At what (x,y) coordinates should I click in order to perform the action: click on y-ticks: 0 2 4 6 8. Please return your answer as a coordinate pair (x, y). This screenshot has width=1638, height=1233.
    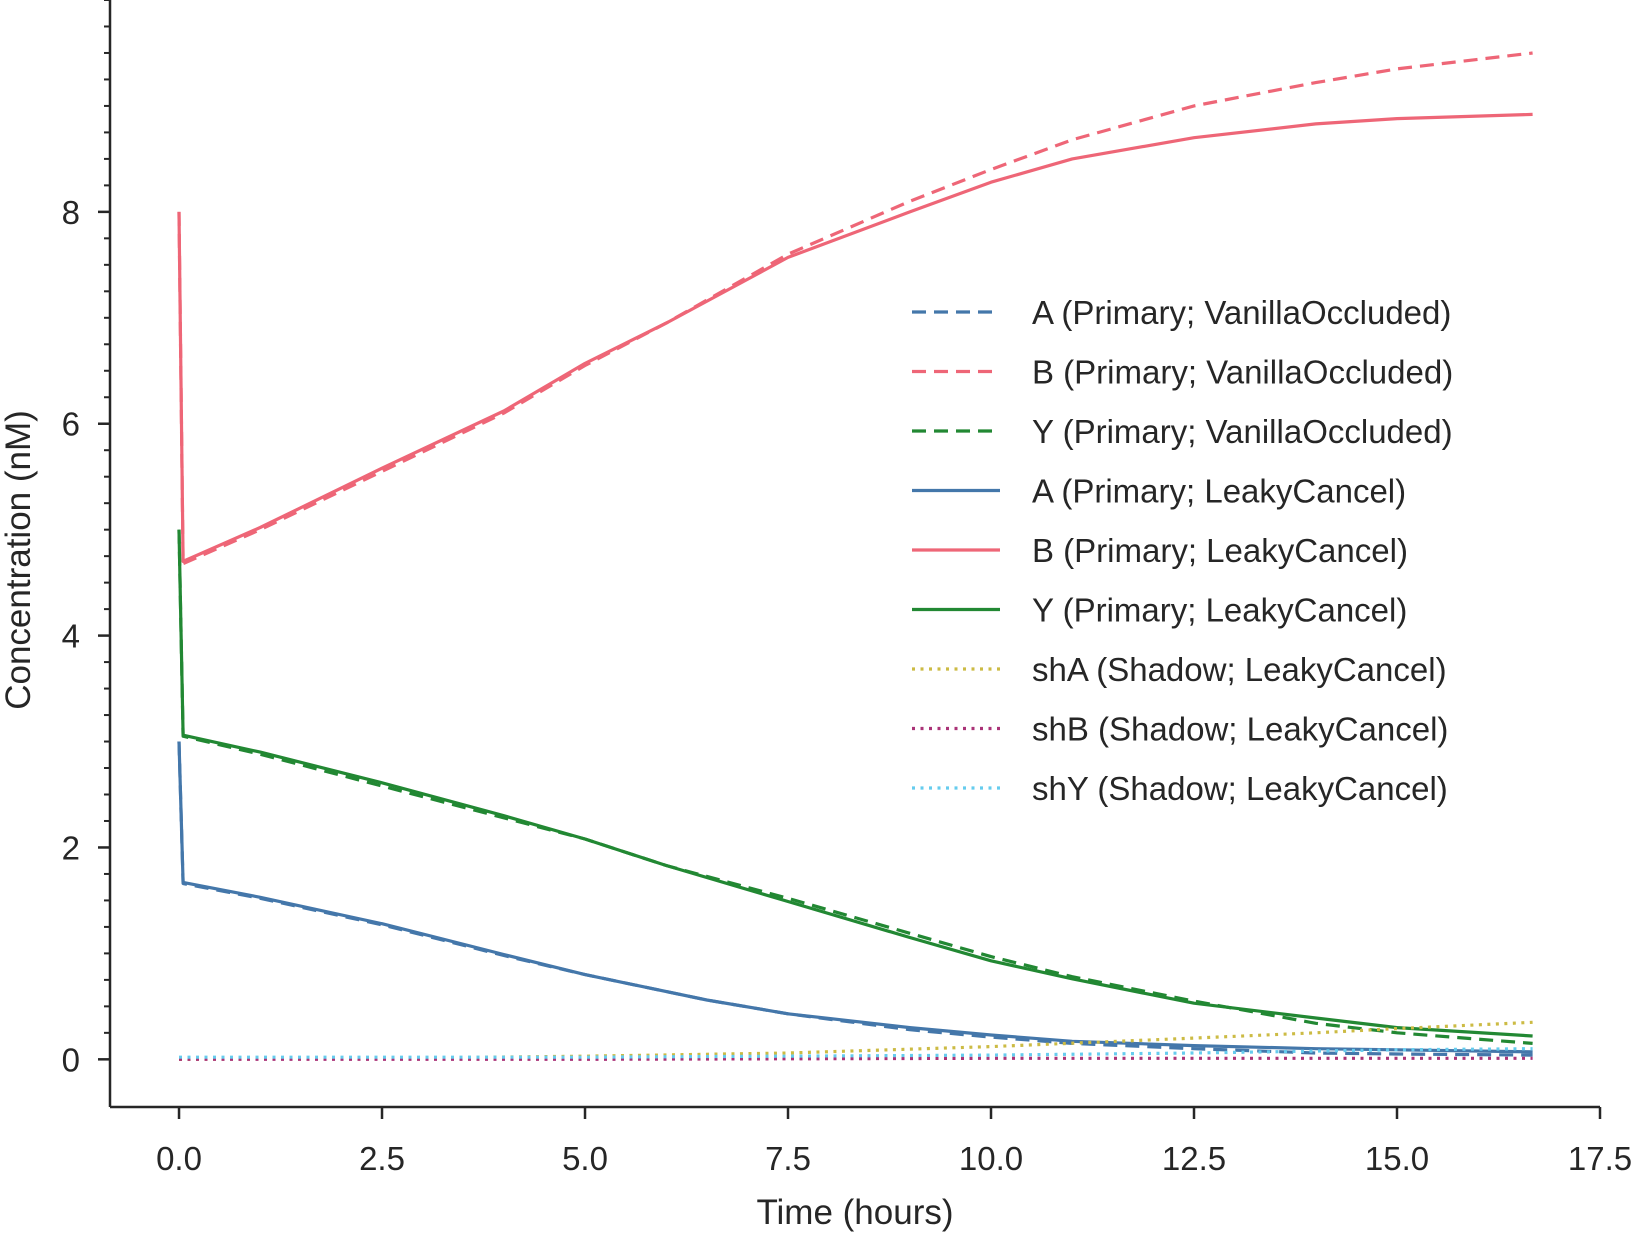
    Looking at the image, I should click on (86, 539).